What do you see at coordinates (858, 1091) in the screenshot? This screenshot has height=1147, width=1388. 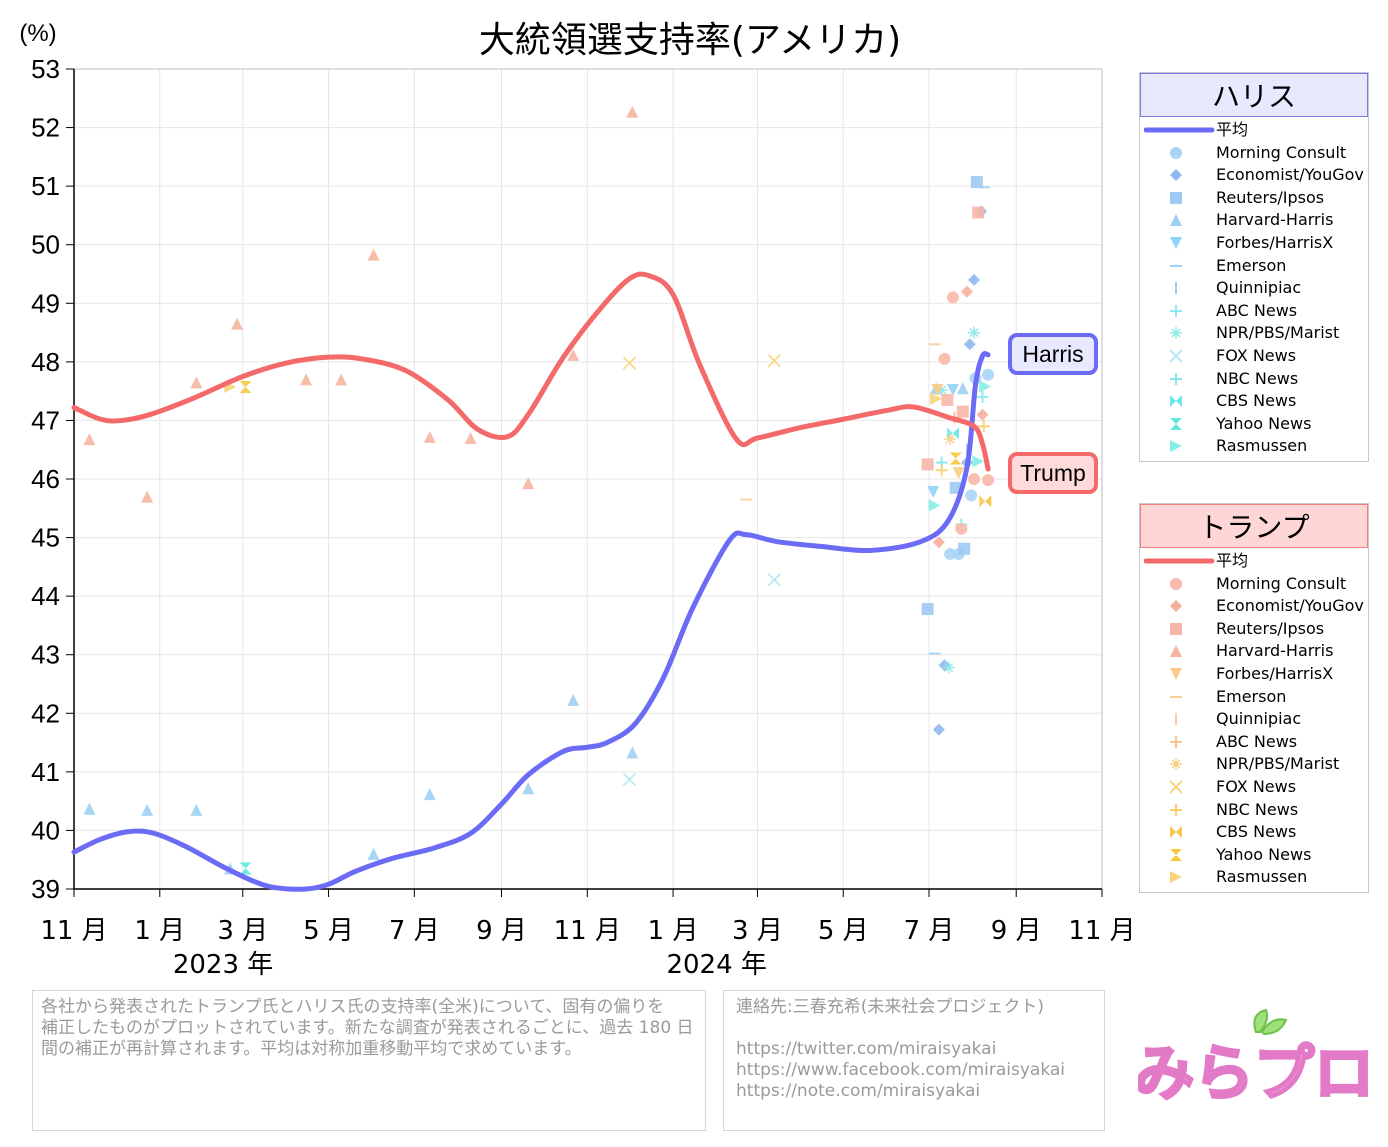 I see `note-link: https://note.com/miraisyakai` at bounding box center [858, 1091].